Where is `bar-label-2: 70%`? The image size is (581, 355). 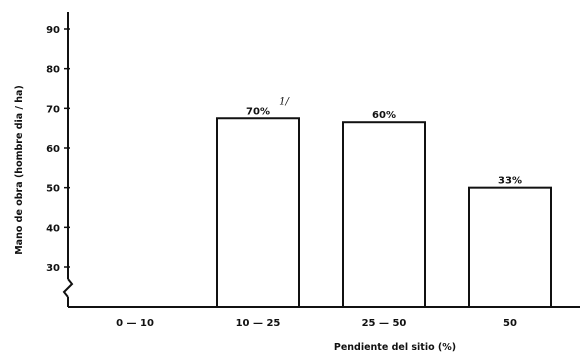
bar-label-2: 70% is located at coordinates (258, 111).